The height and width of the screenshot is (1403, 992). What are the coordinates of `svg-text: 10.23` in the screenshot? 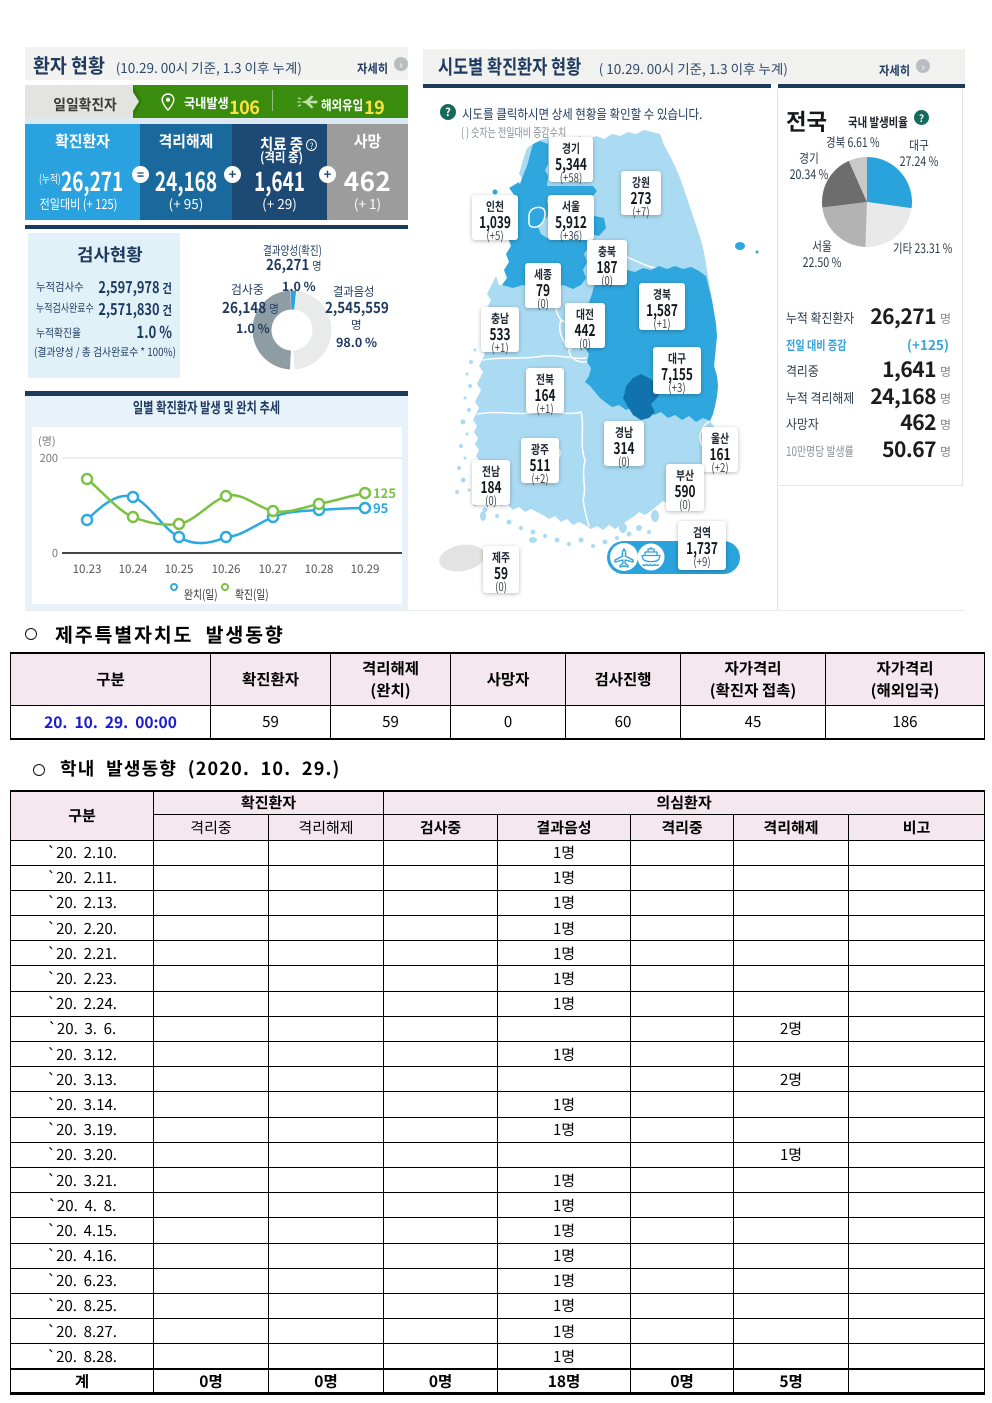 It's located at (87, 569).